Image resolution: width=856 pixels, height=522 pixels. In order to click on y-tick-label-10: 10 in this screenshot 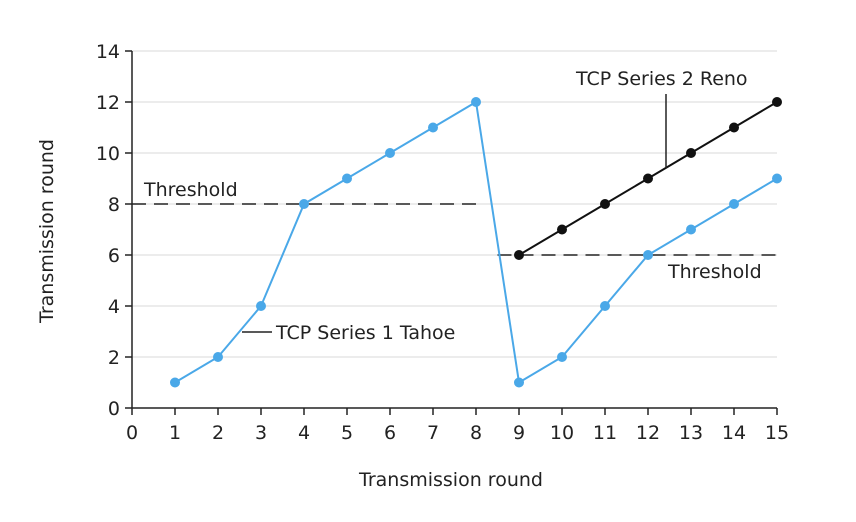, I will do `click(108, 154)`.